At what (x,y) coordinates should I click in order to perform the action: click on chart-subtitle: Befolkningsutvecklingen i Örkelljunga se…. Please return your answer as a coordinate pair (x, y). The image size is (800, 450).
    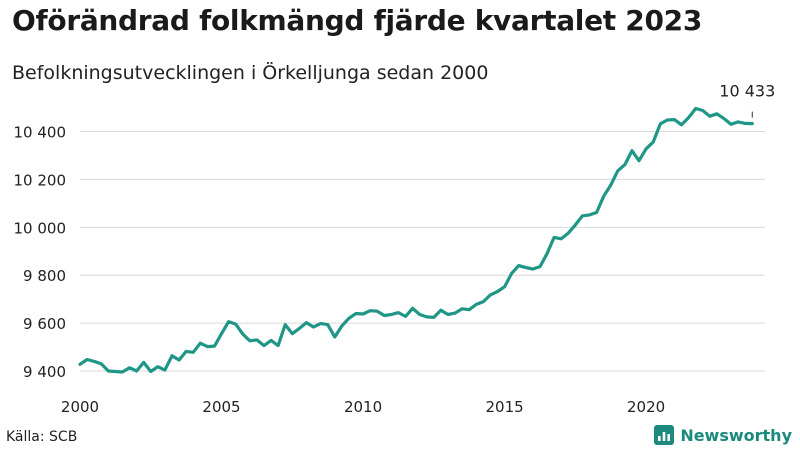
    Looking at the image, I should click on (250, 73).